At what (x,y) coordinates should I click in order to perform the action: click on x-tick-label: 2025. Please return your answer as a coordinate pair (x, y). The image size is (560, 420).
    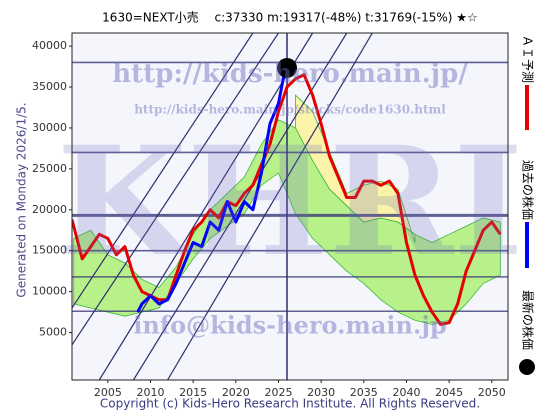
    Looking at the image, I should click on (278, 392).